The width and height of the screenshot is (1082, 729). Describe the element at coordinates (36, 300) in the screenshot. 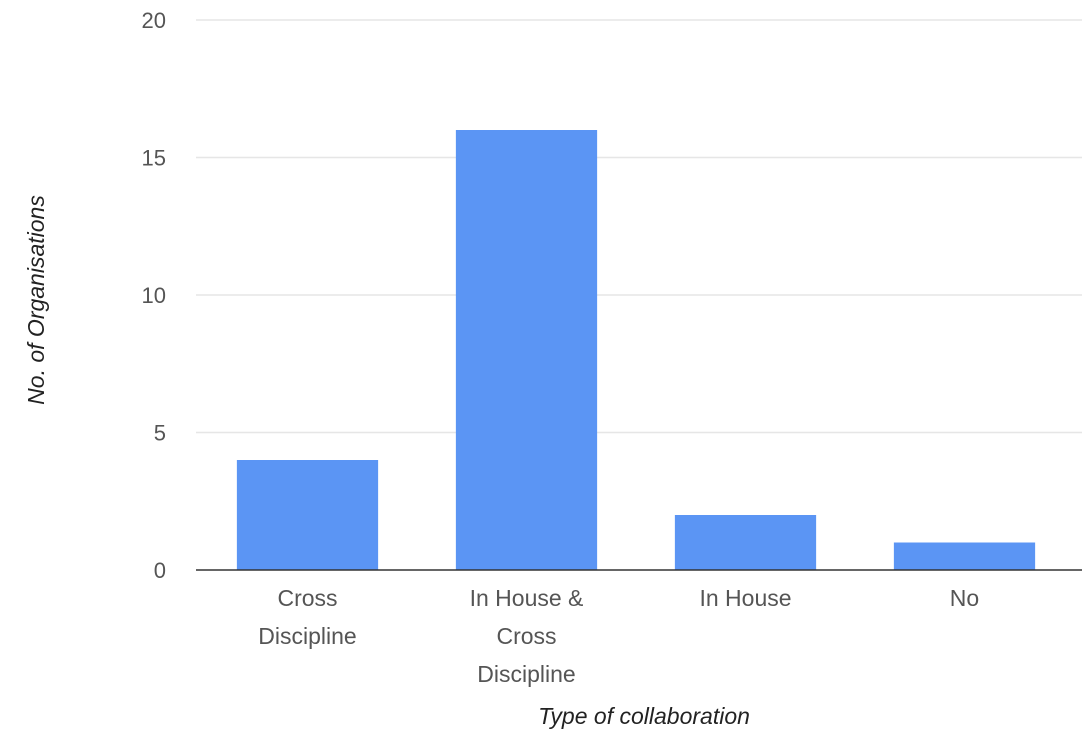

I see `y-axis-title: No. of Organisations` at that location.